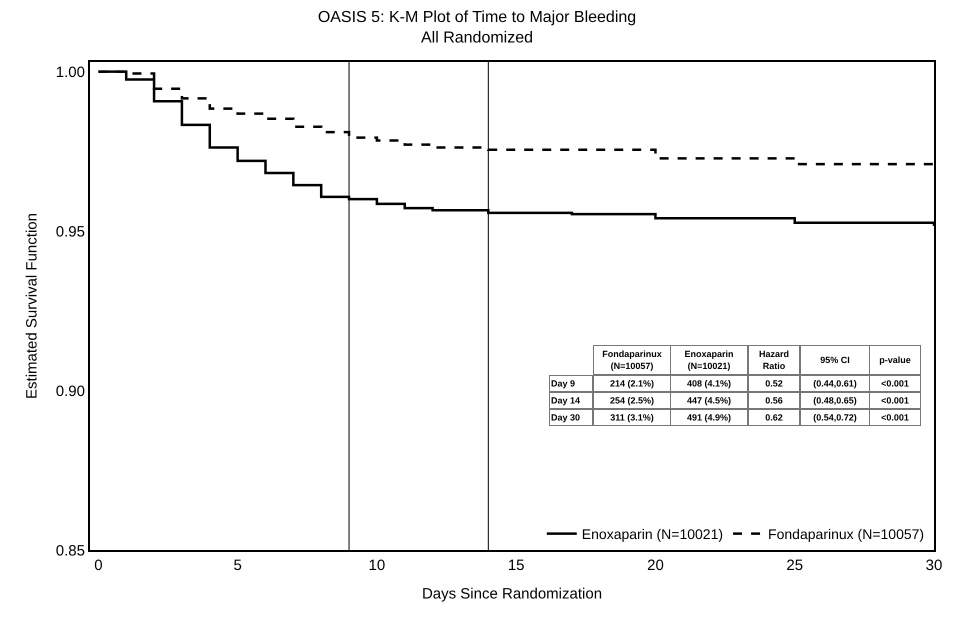  What do you see at coordinates (477, 27) in the screenshot?
I see `chart-title: OASIS 5: K-M Plot of Time to Major Bleeding All Randomized` at bounding box center [477, 27].